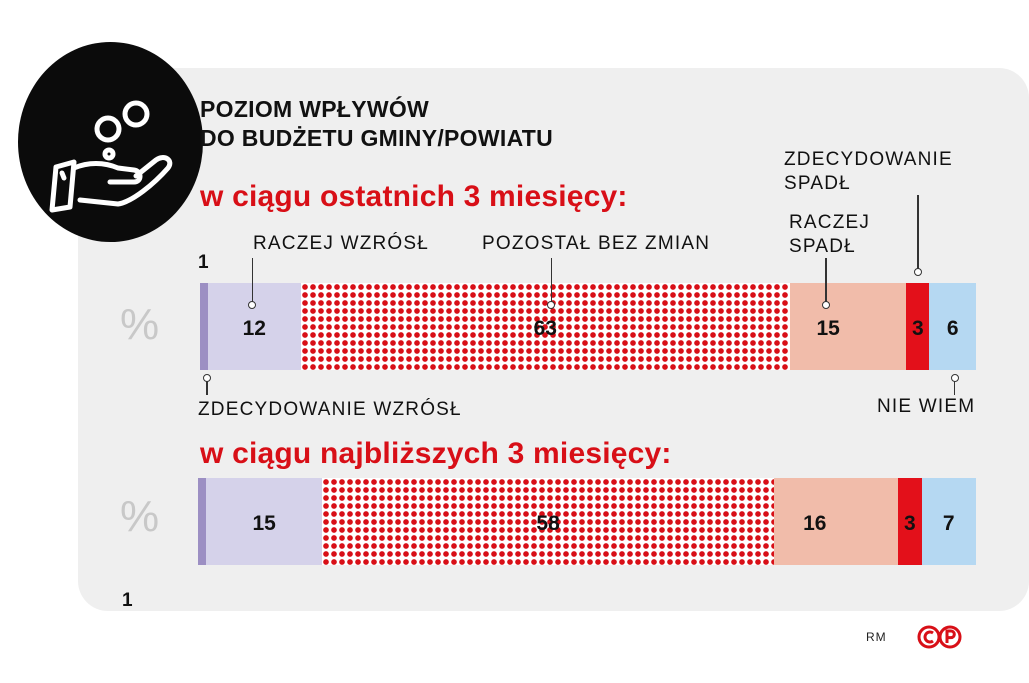 Image resolution: width=1029 pixels, height=683 pixels. Describe the element at coordinates (826, 281) in the screenshot. I see `leader-rather-decreased-line` at that location.